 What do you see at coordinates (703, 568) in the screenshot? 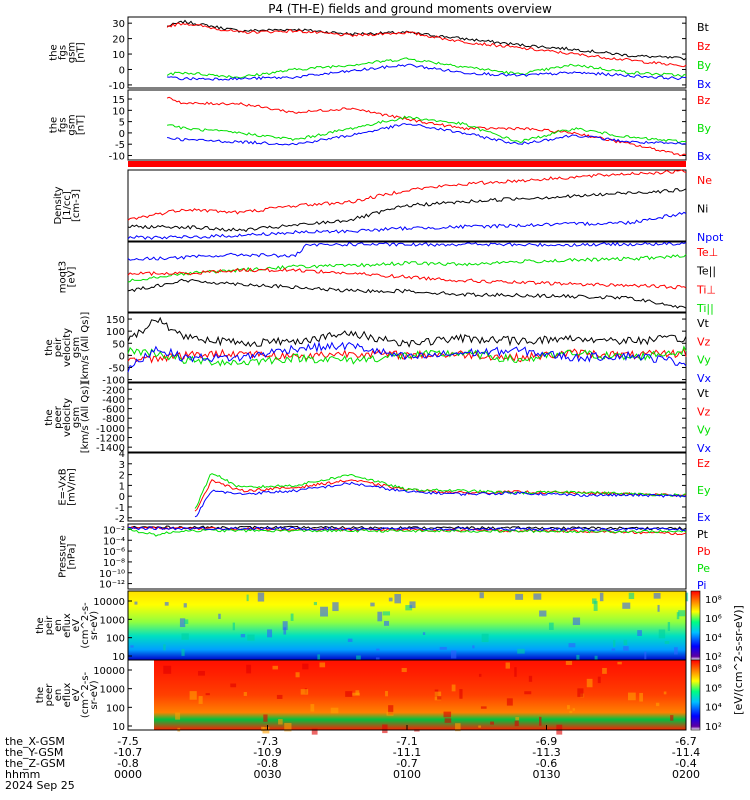
I see `legend-Pe: Pe` at bounding box center [703, 568].